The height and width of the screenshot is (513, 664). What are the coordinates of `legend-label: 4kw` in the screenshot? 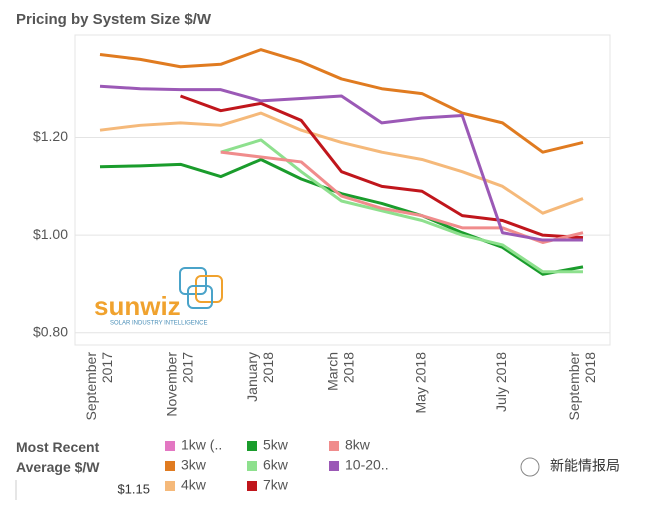 It's located at (194, 485).